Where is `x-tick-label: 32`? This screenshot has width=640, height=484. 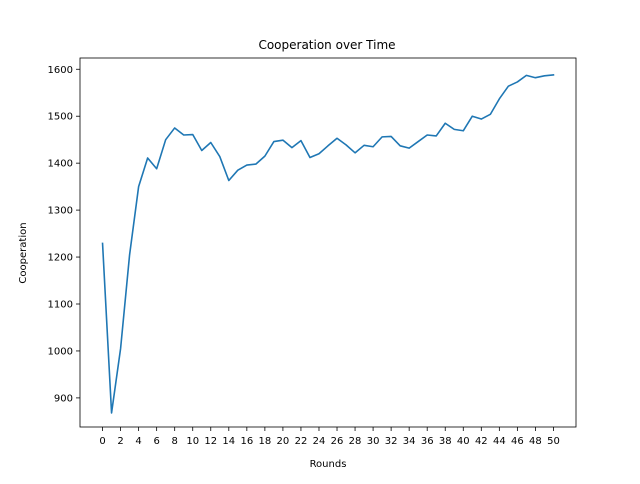 x-tick-label: 32 is located at coordinates (391, 441).